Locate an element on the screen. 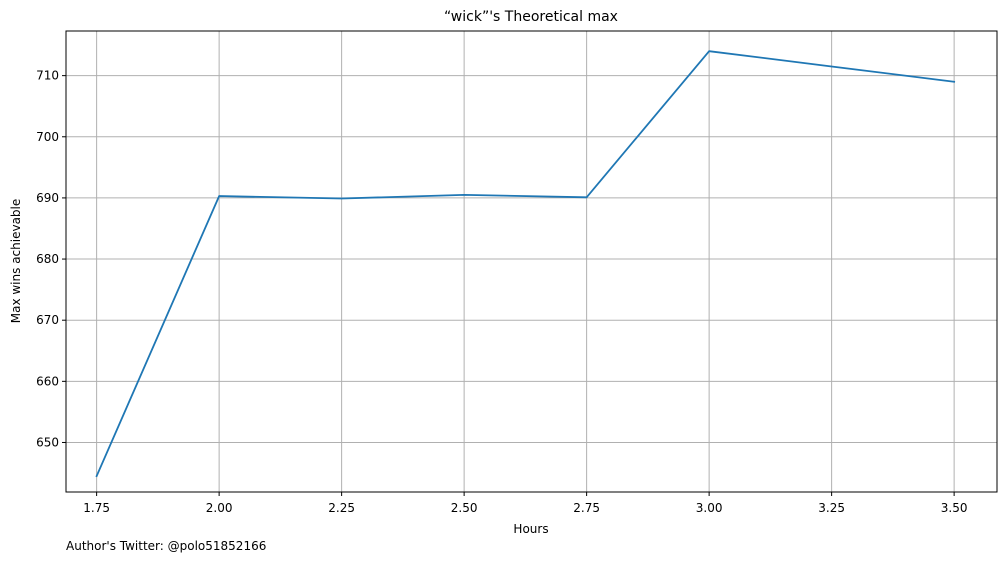 The image size is (1005, 562). y-tick-label: 660 is located at coordinates (47, 381).